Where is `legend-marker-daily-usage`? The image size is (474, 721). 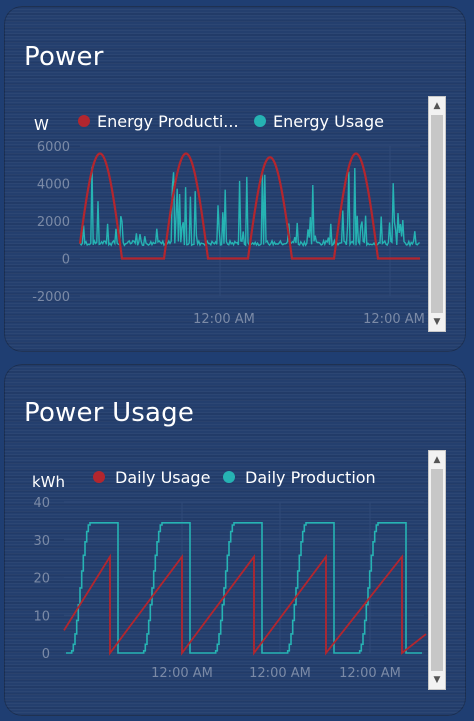
legend-marker-daily-usage is located at coordinates (99, 477).